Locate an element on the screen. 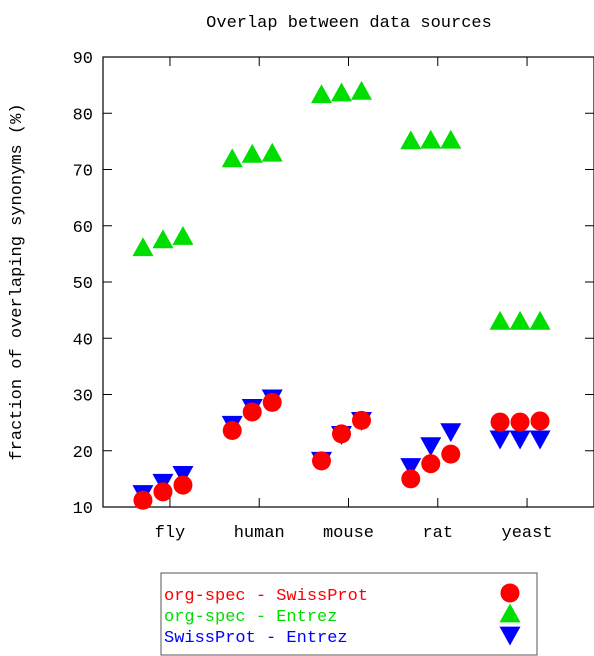  y-tick-label: 80 is located at coordinates (83, 115).